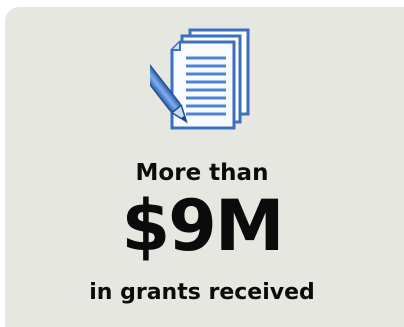  I want to click on stat-suffix: in grants received, so click(202, 292).